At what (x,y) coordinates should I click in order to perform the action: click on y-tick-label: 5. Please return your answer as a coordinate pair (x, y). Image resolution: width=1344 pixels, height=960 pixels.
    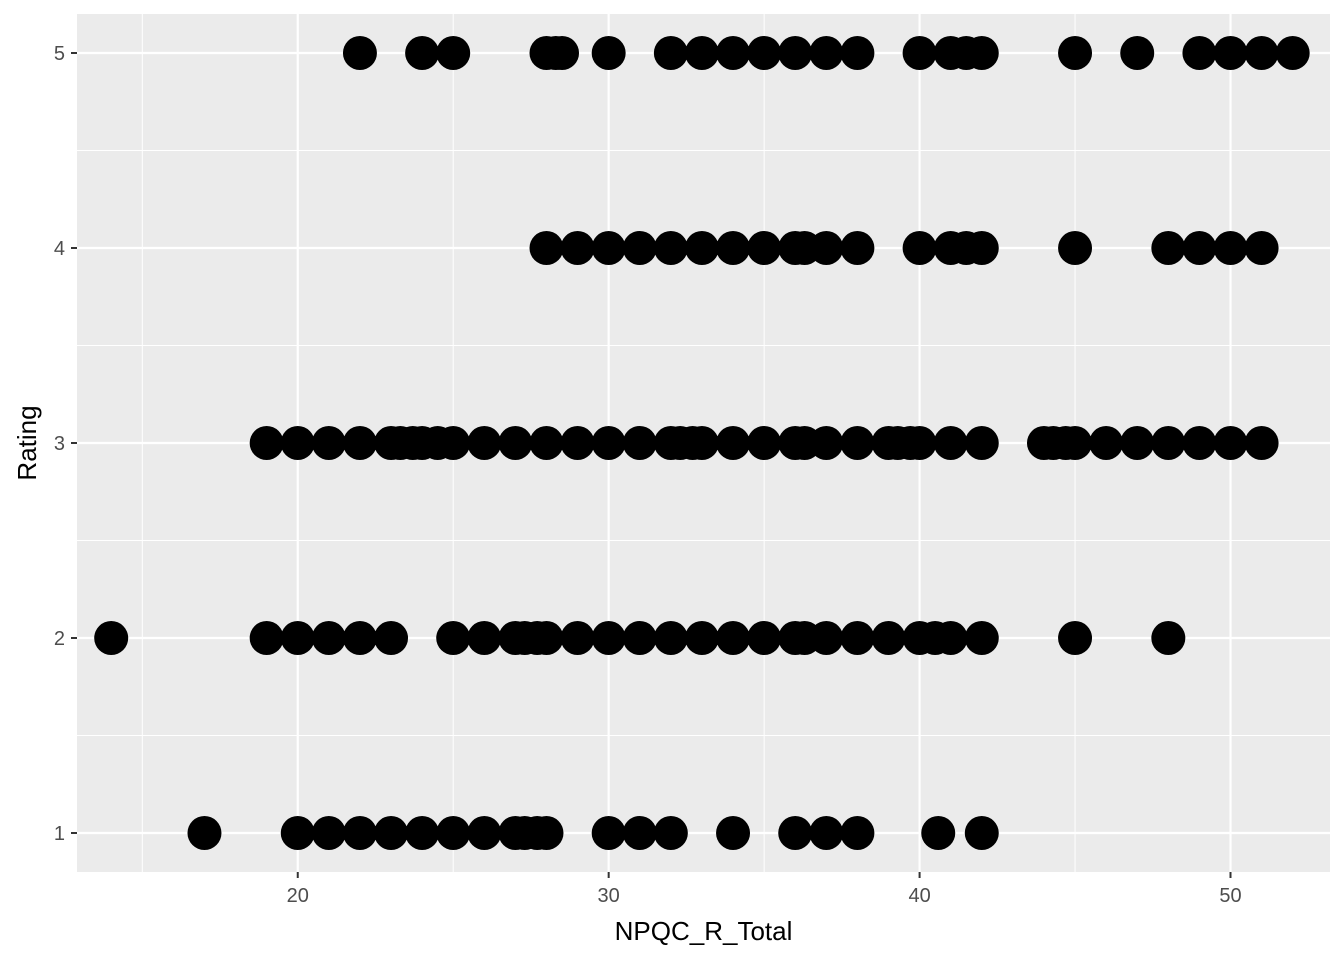
    Looking at the image, I should click on (59, 54).